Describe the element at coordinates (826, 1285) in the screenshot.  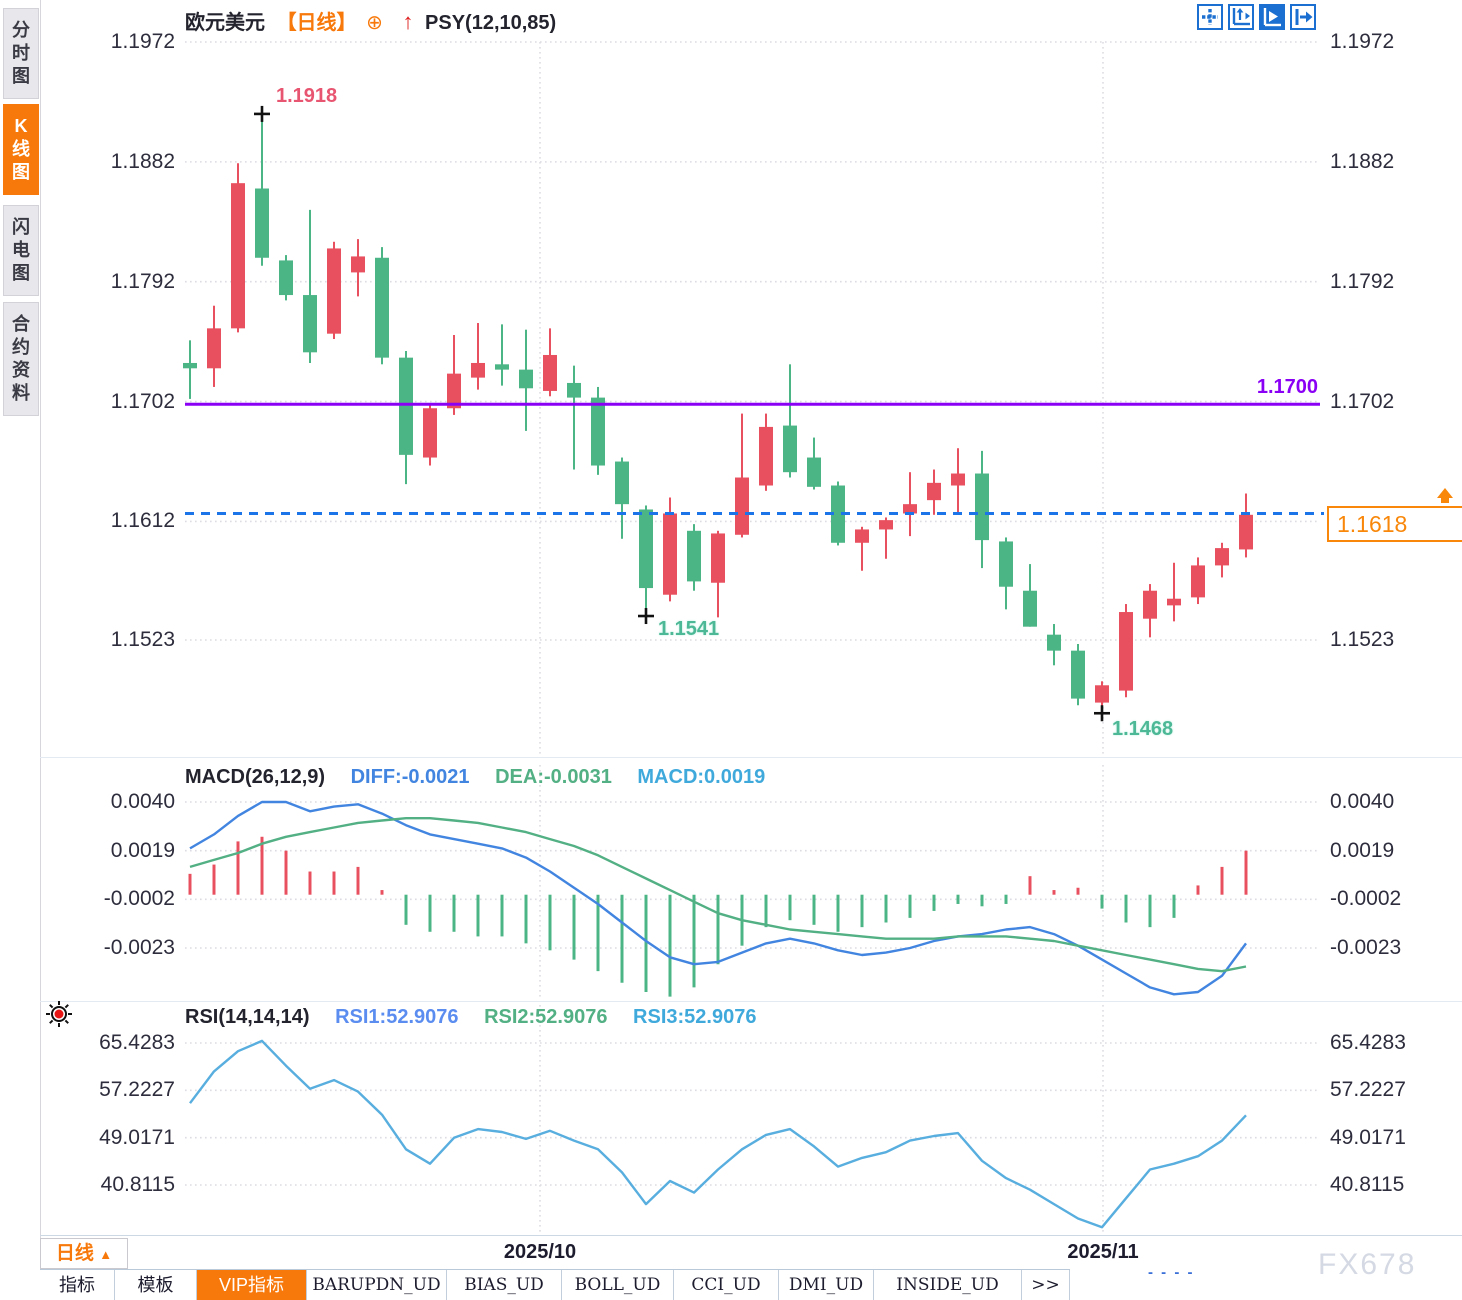
I see `tab-dmi-ud: DMI_UD` at that location.